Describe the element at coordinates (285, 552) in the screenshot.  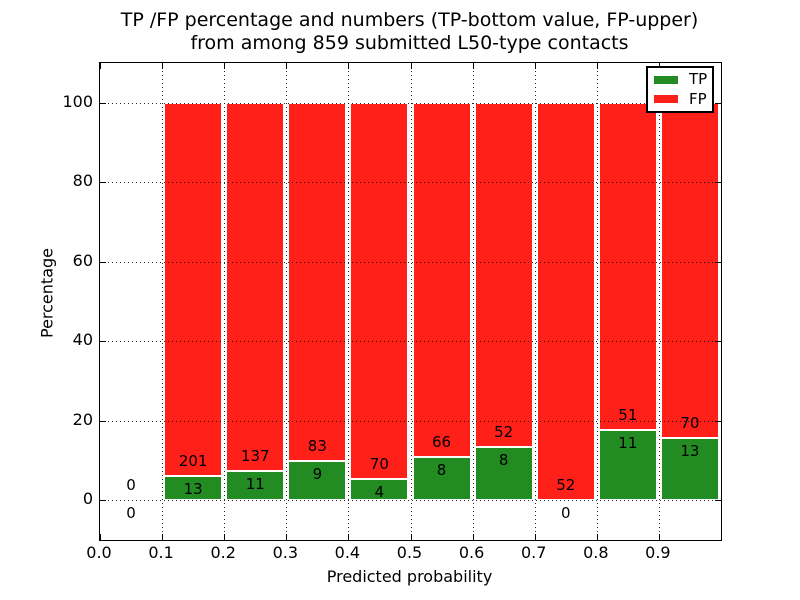
I see `x-tick-label: 0.3` at that location.